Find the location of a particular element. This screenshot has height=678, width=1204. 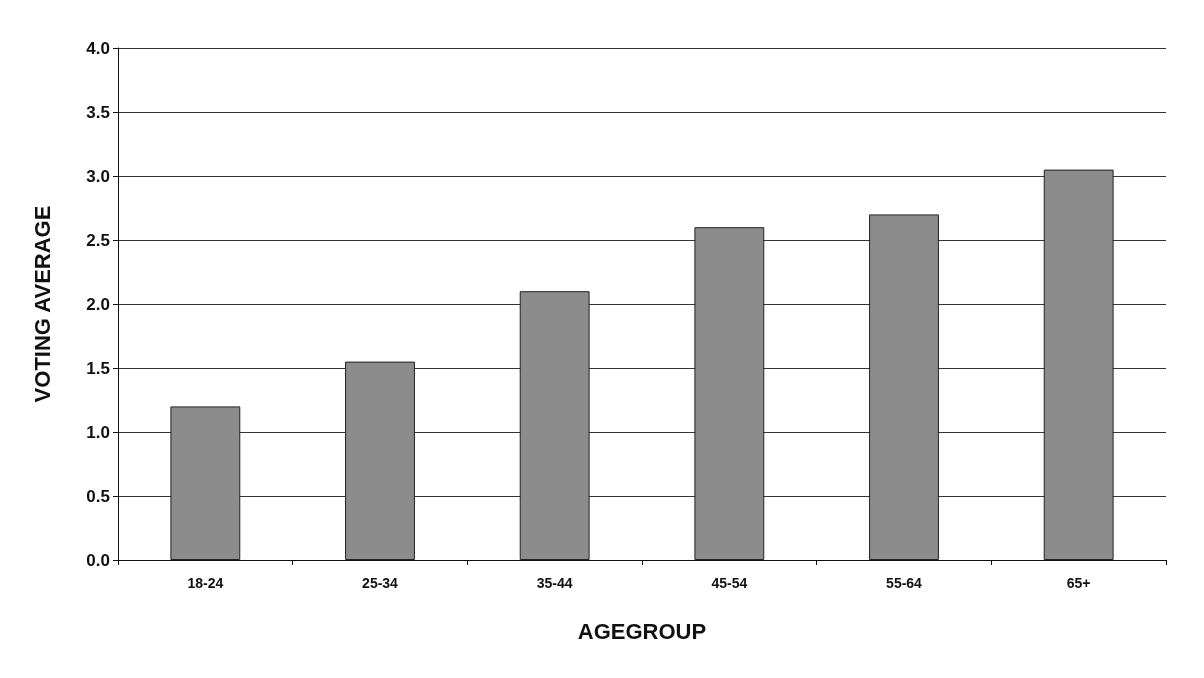

y-tick-label: 2.5 is located at coordinates (98, 240).